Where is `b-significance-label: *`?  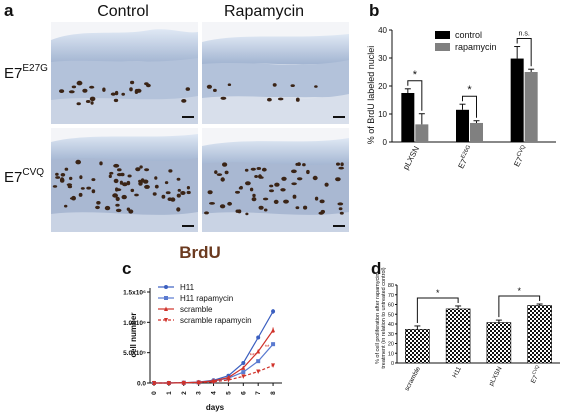
b-significance-label: * is located at coordinates (469, 90).